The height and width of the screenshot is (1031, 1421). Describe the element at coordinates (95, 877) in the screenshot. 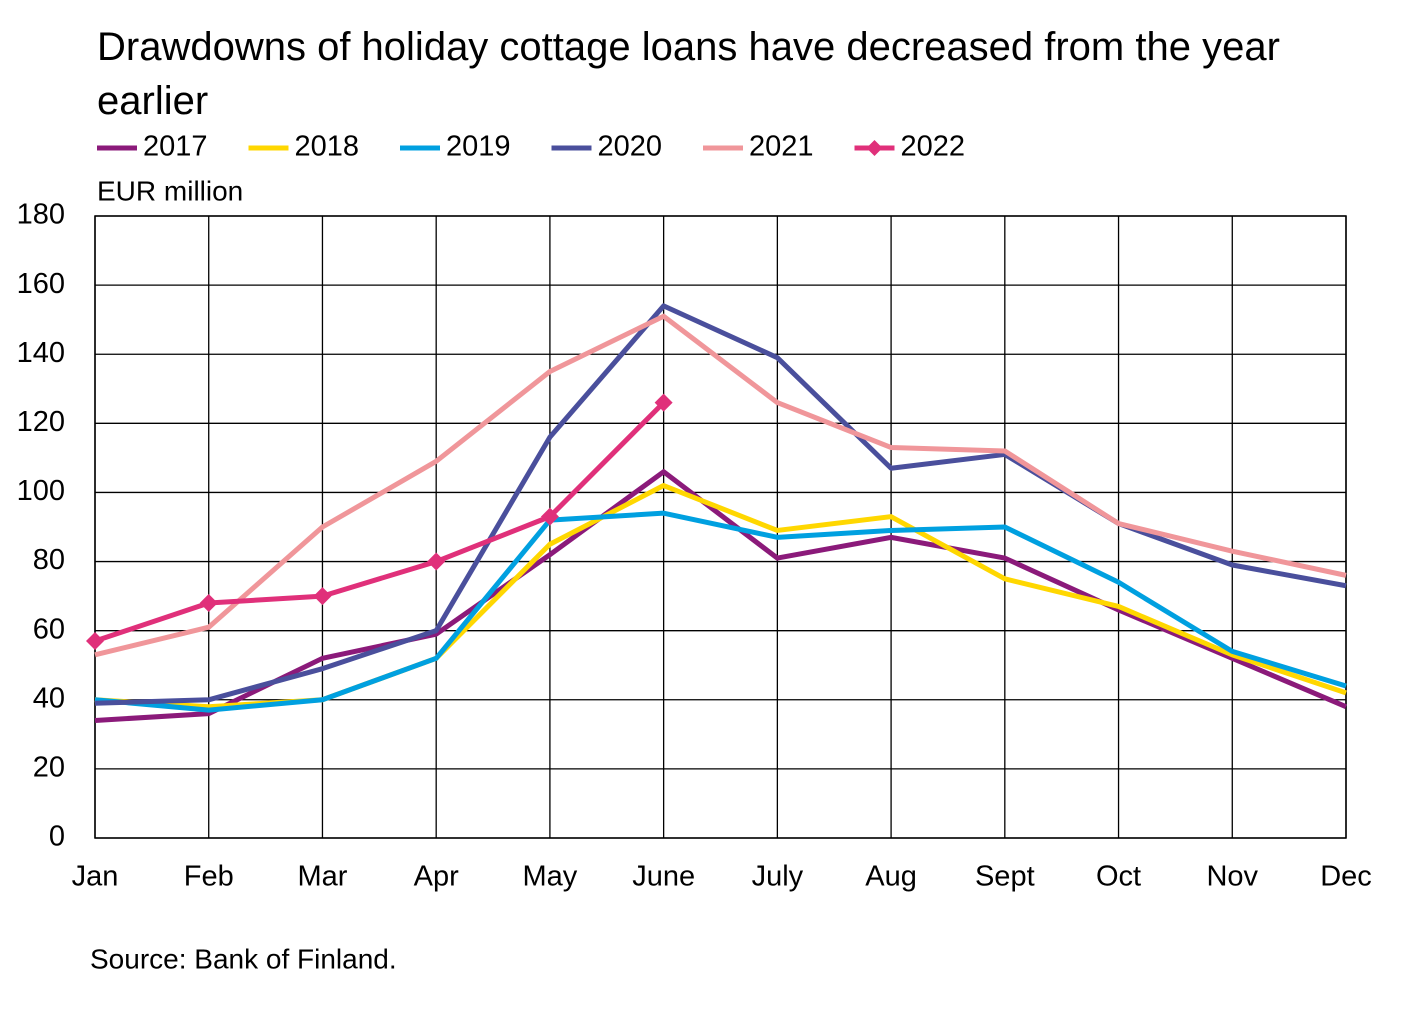

I see `x-tick-label: Jan` at that location.